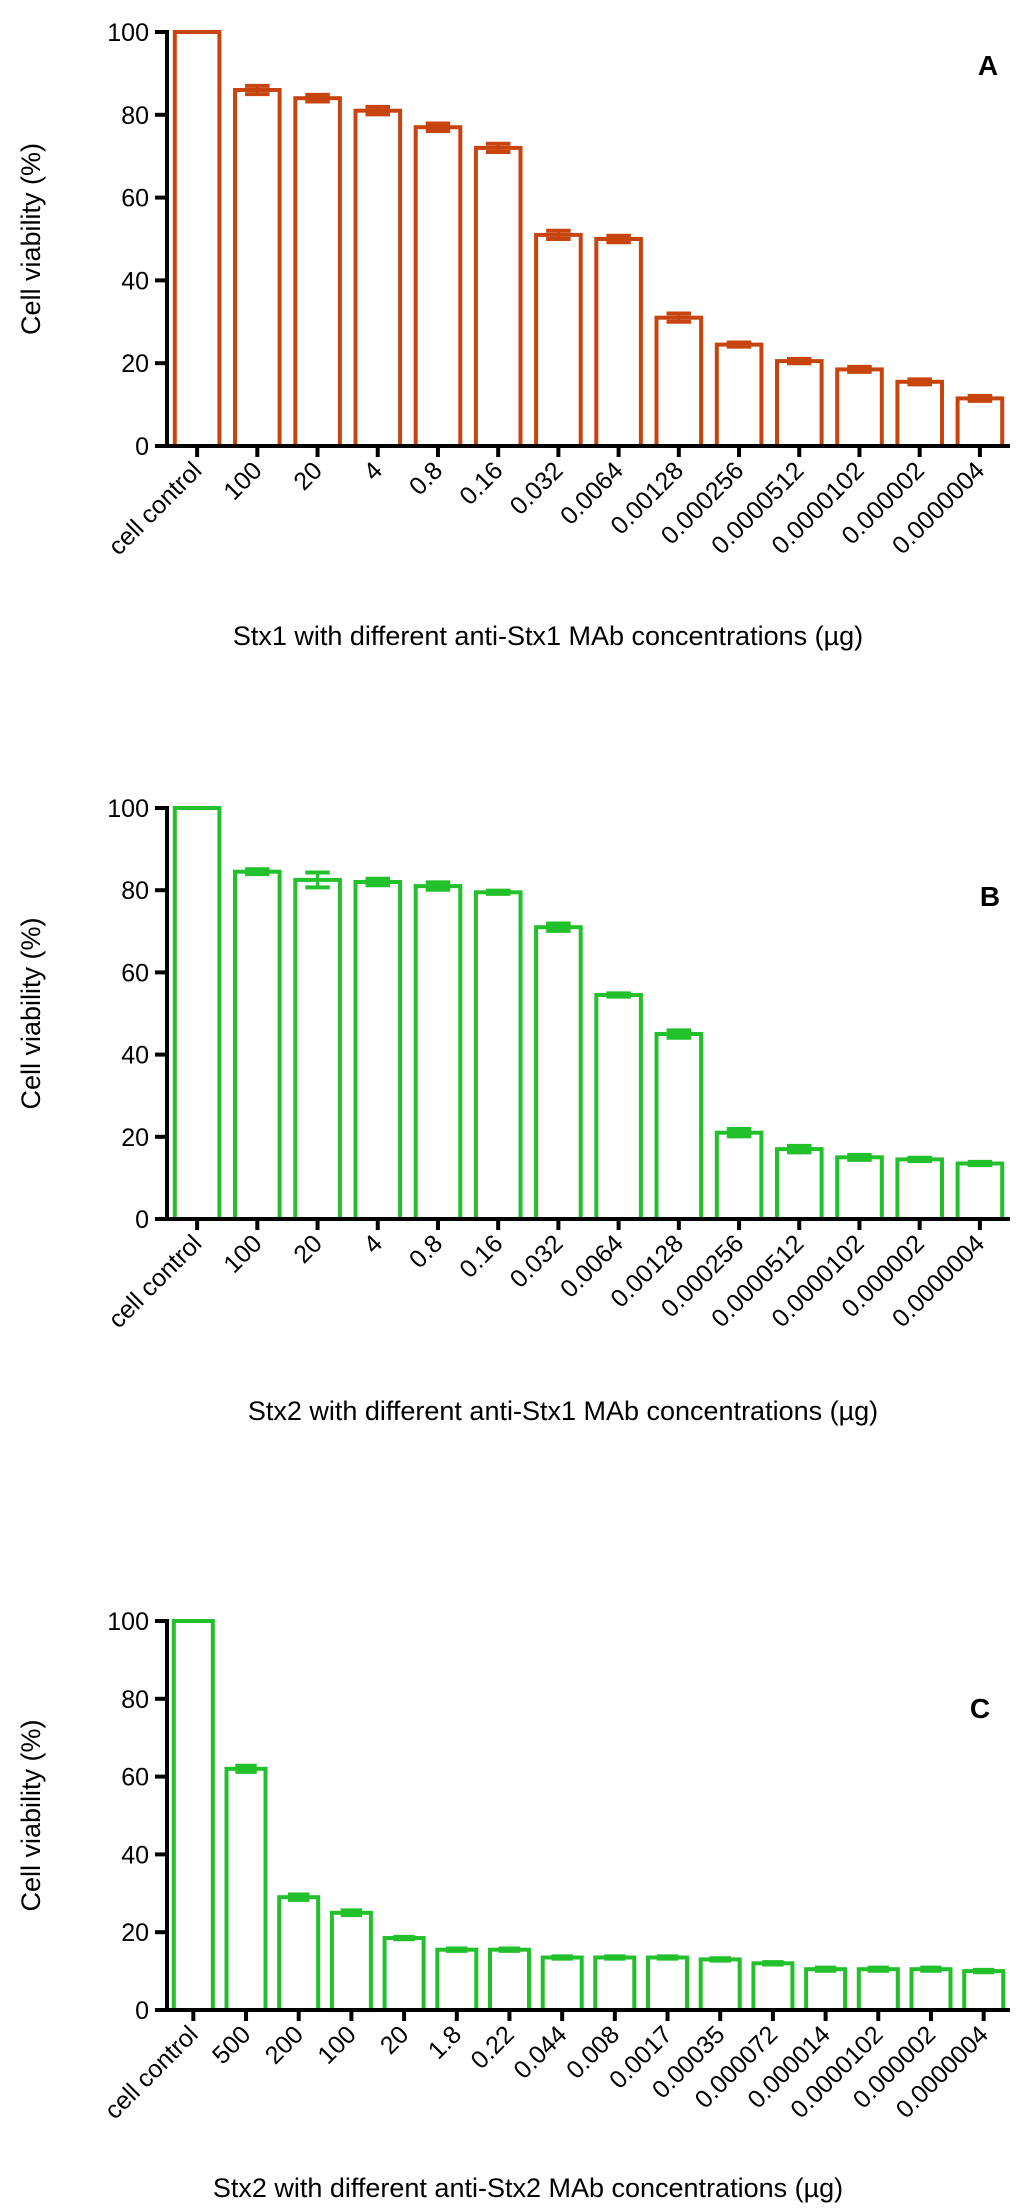  Describe the element at coordinates (980, 1708) in the screenshot. I see `panel-label: C` at that location.